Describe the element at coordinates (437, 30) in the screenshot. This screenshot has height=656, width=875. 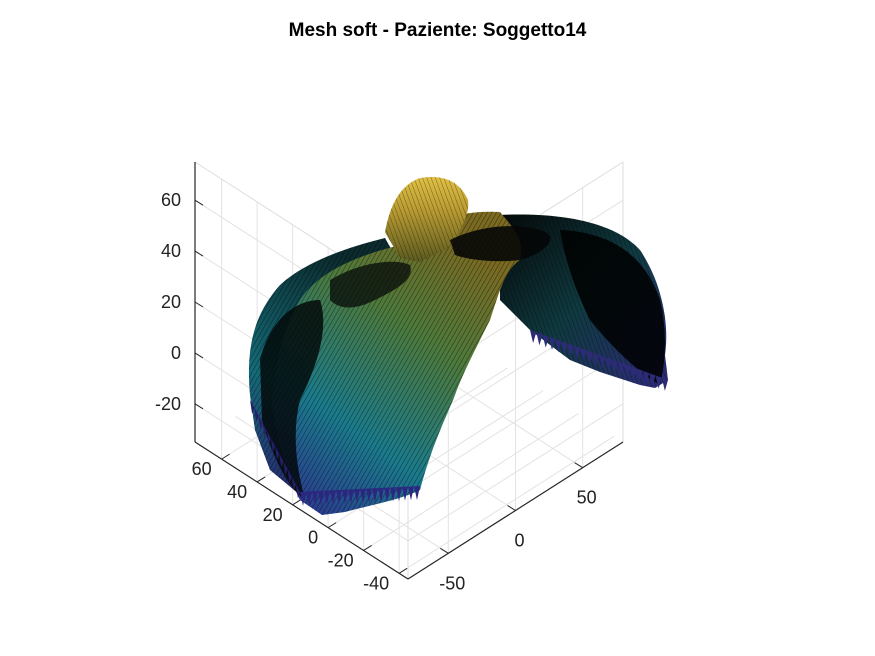
I see `chart-title: Mesh soft - Paziente: Soggetto14` at that location.